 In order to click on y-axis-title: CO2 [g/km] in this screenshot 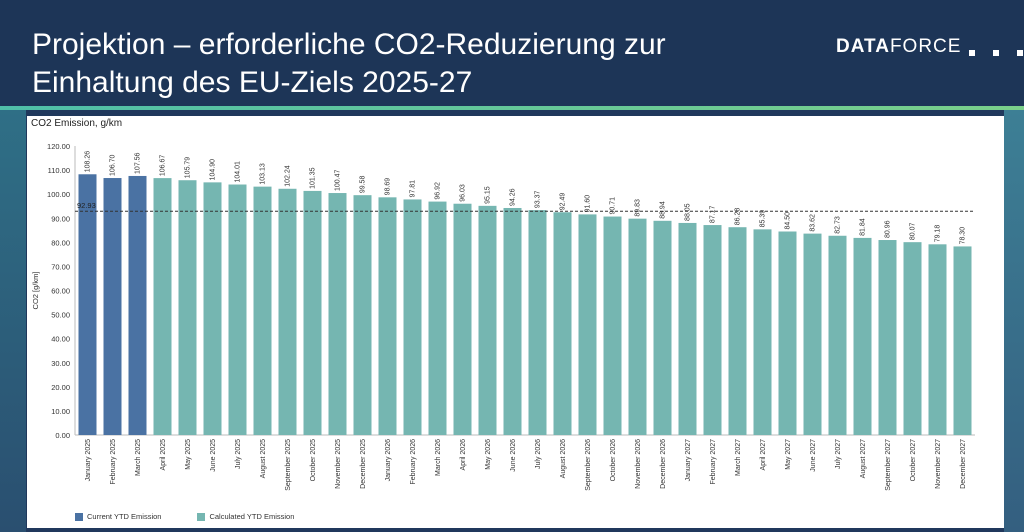, I will do `click(35, 291)`.